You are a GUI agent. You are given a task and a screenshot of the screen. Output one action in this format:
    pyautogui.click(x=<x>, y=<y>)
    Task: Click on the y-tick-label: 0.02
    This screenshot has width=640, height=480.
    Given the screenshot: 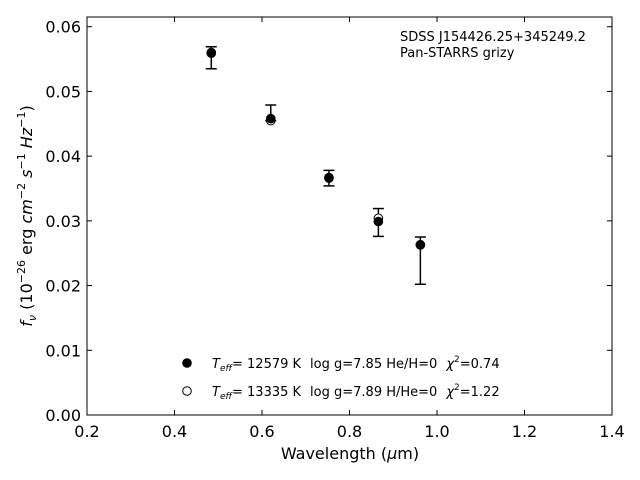 What is the action you would take?
    pyautogui.click(x=63, y=286)
    